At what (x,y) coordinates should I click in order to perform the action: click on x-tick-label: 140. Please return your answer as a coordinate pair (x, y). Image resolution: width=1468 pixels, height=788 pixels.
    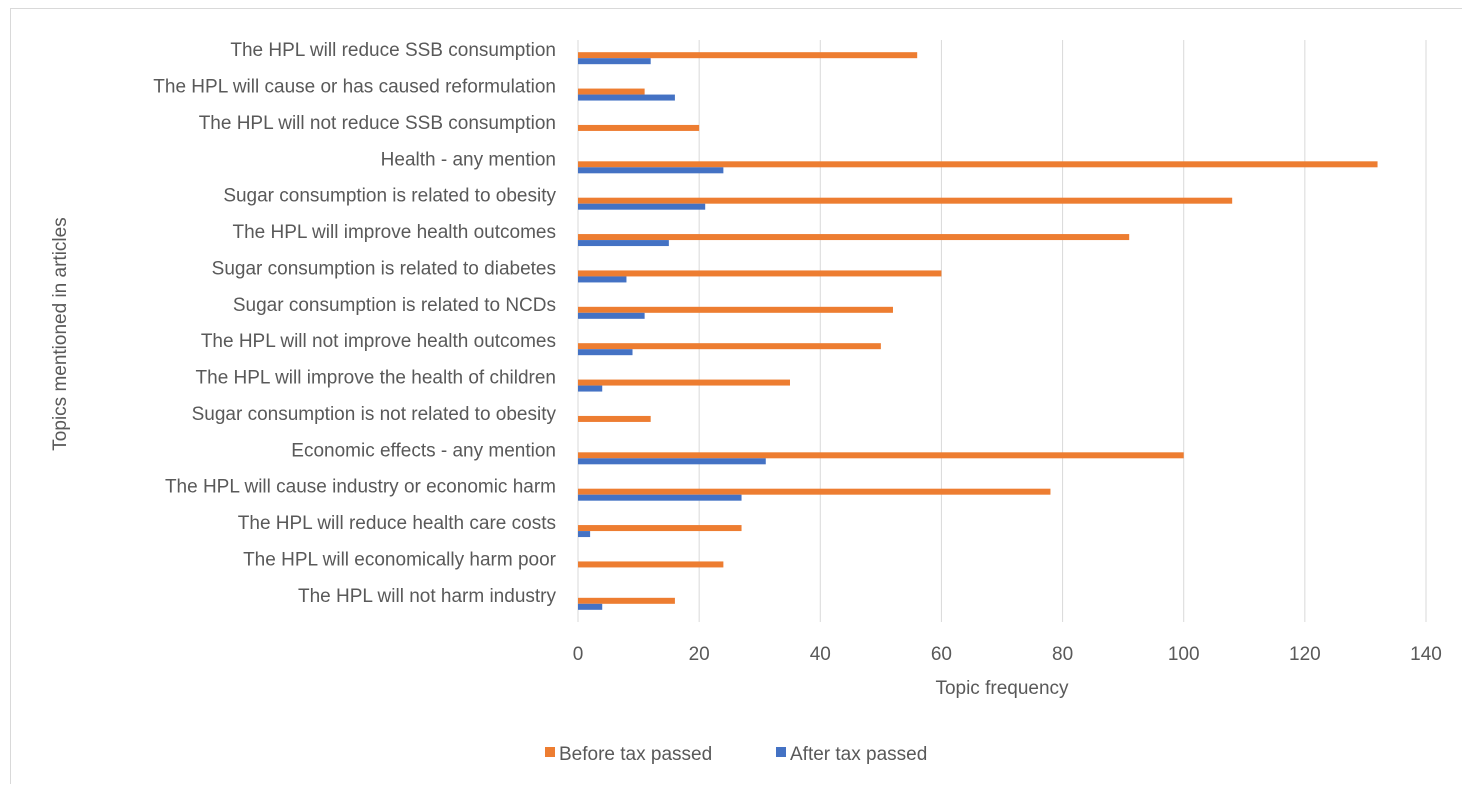
    Looking at the image, I should click on (1426, 654).